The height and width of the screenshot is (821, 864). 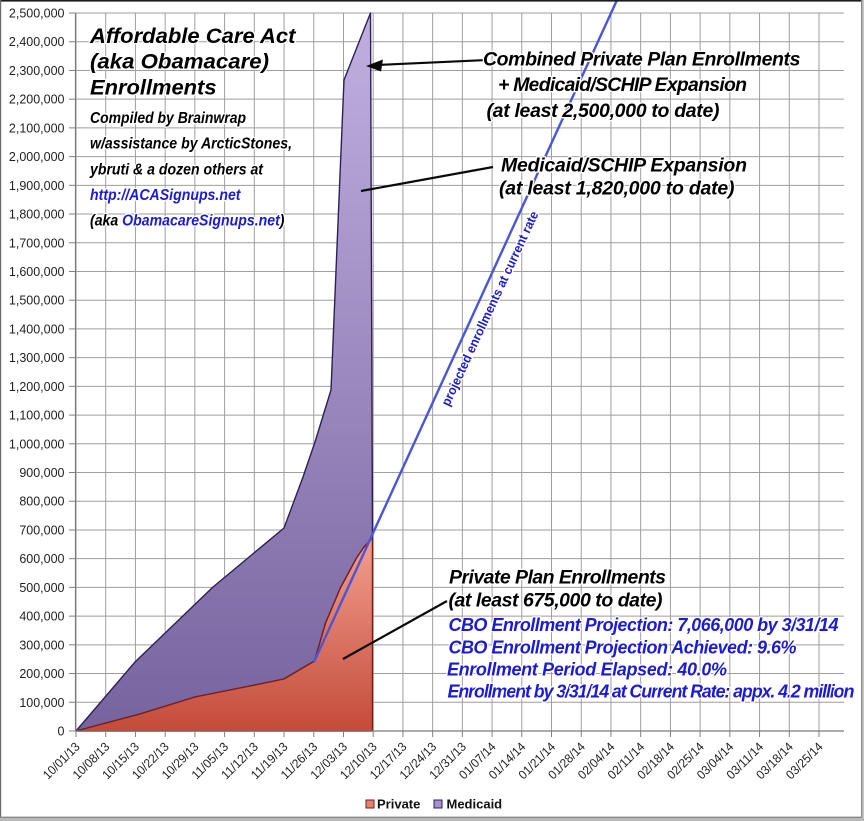 What do you see at coordinates (37, 243) in the screenshot?
I see `svg-text: 1,700,000` at bounding box center [37, 243].